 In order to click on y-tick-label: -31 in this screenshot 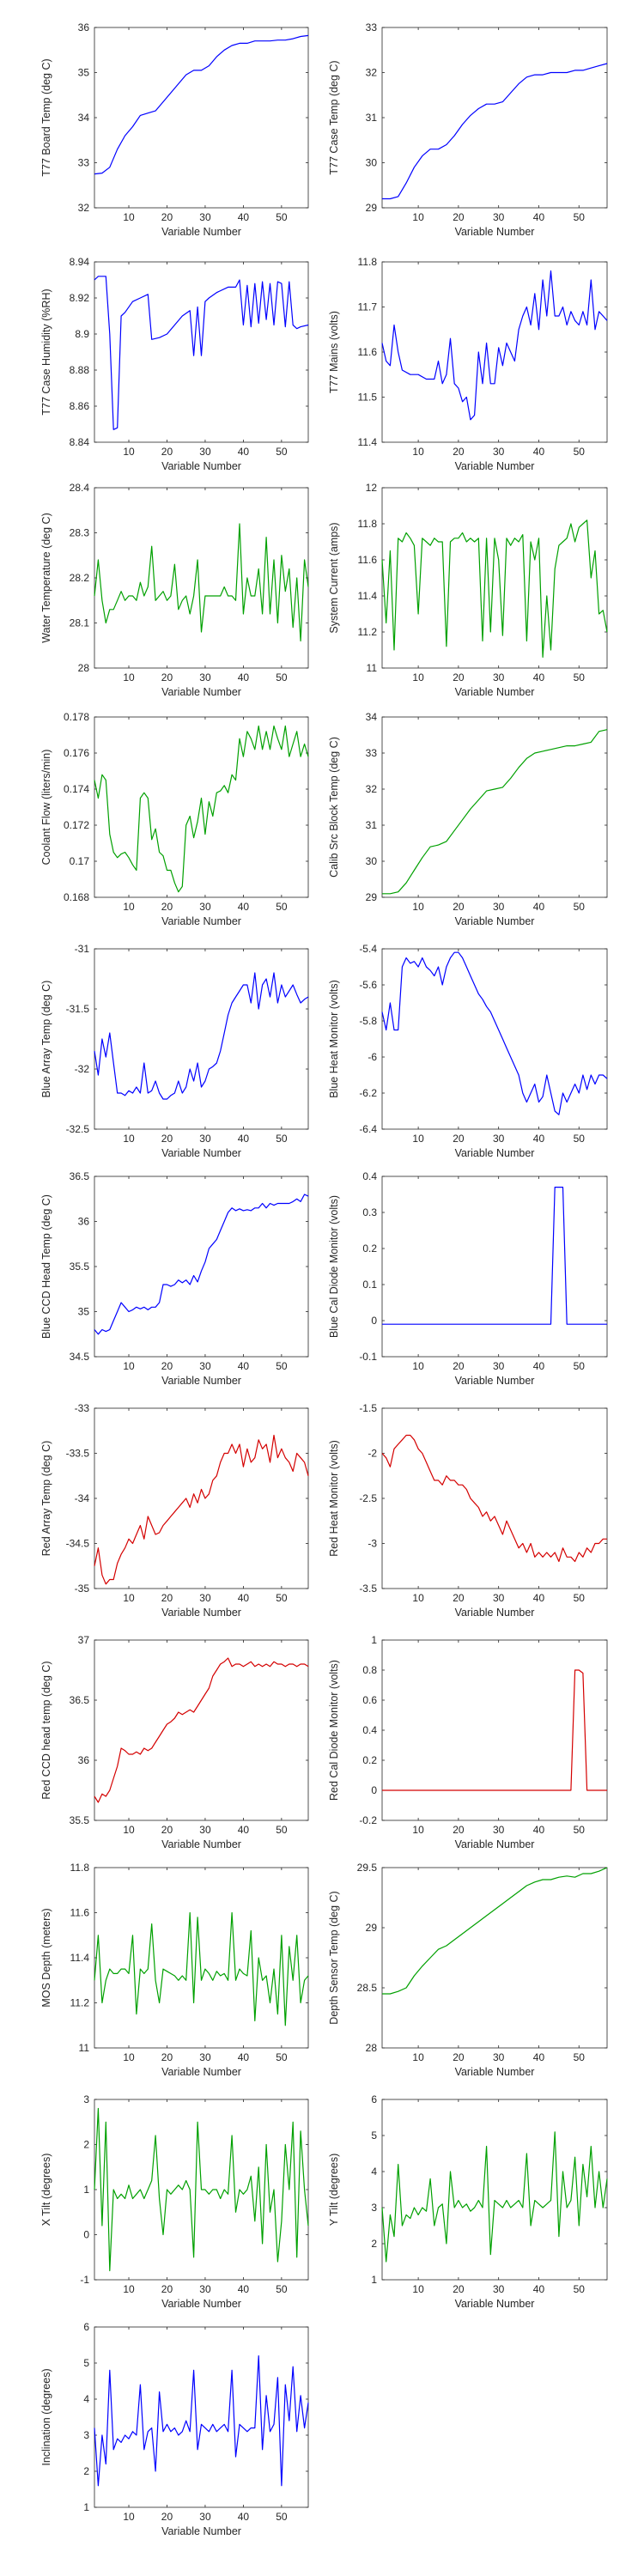, I will do `click(82, 949)`.